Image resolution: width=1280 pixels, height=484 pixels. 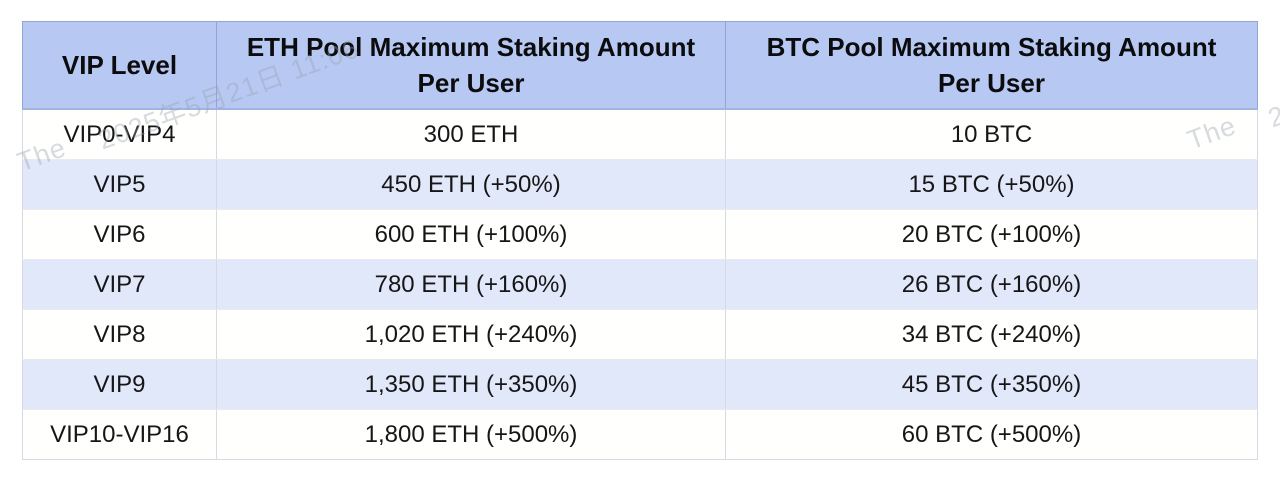 I want to click on cell-btc-limit: 26 BTC (+160%), so click(x=991, y=284).